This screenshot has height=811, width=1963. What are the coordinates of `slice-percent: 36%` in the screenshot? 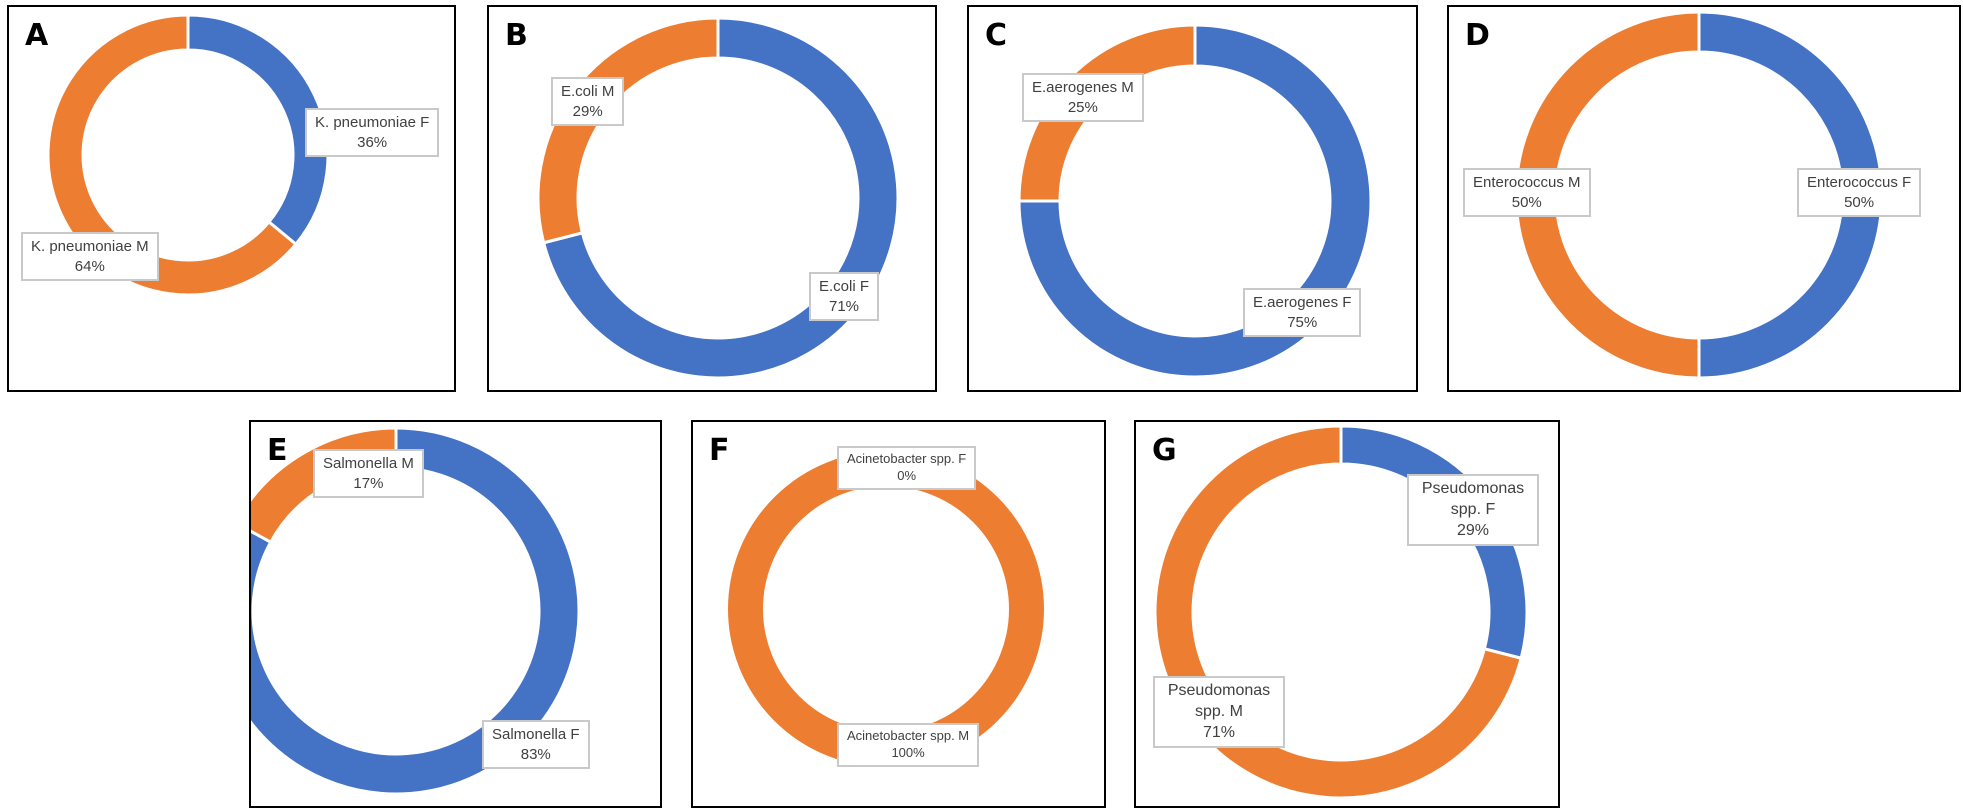 It's located at (372, 142).